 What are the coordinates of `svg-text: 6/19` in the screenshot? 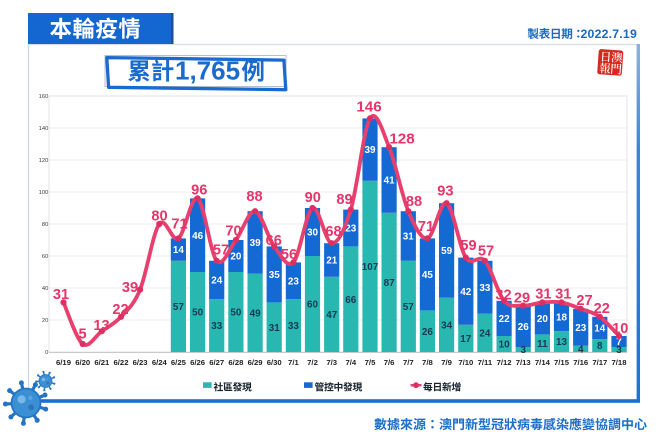 It's located at (63, 362).